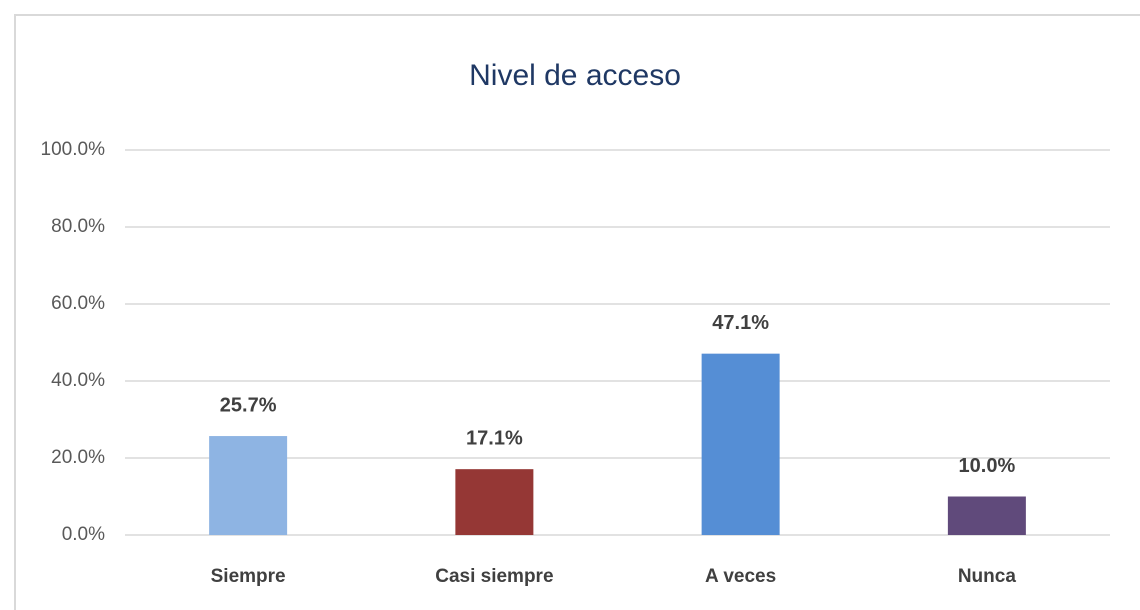  What do you see at coordinates (740, 323) in the screenshot?
I see `value-label: 47.1%` at bounding box center [740, 323].